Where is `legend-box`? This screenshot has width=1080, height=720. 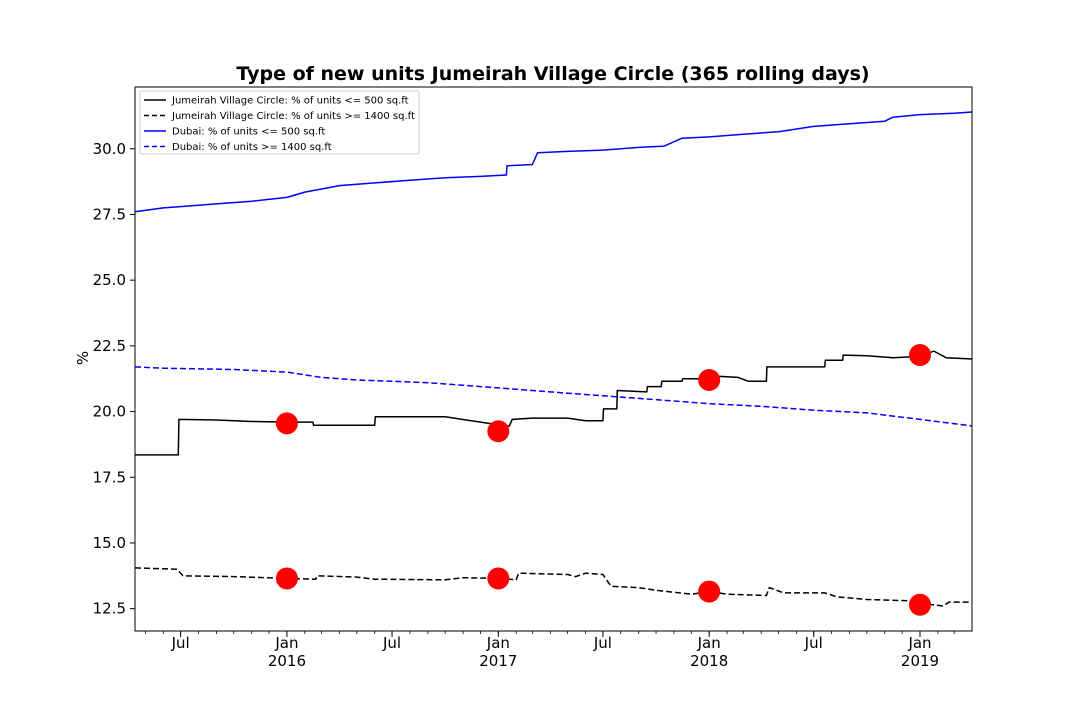 legend-box is located at coordinates (279, 122).